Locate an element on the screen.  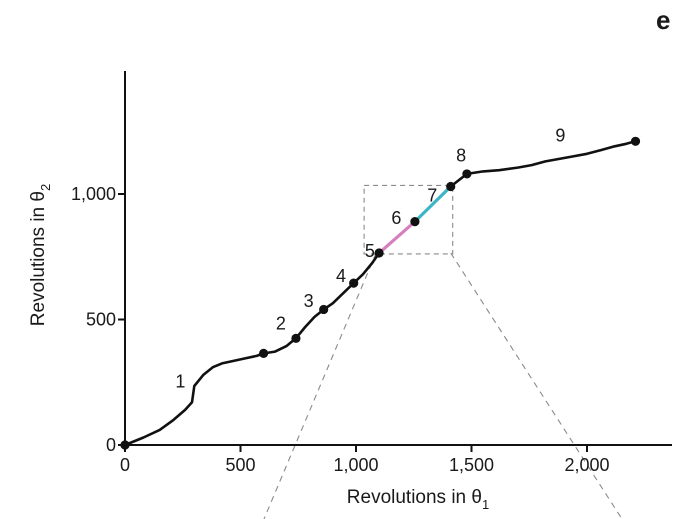
zoom-box is located at coordinates (408, 219).